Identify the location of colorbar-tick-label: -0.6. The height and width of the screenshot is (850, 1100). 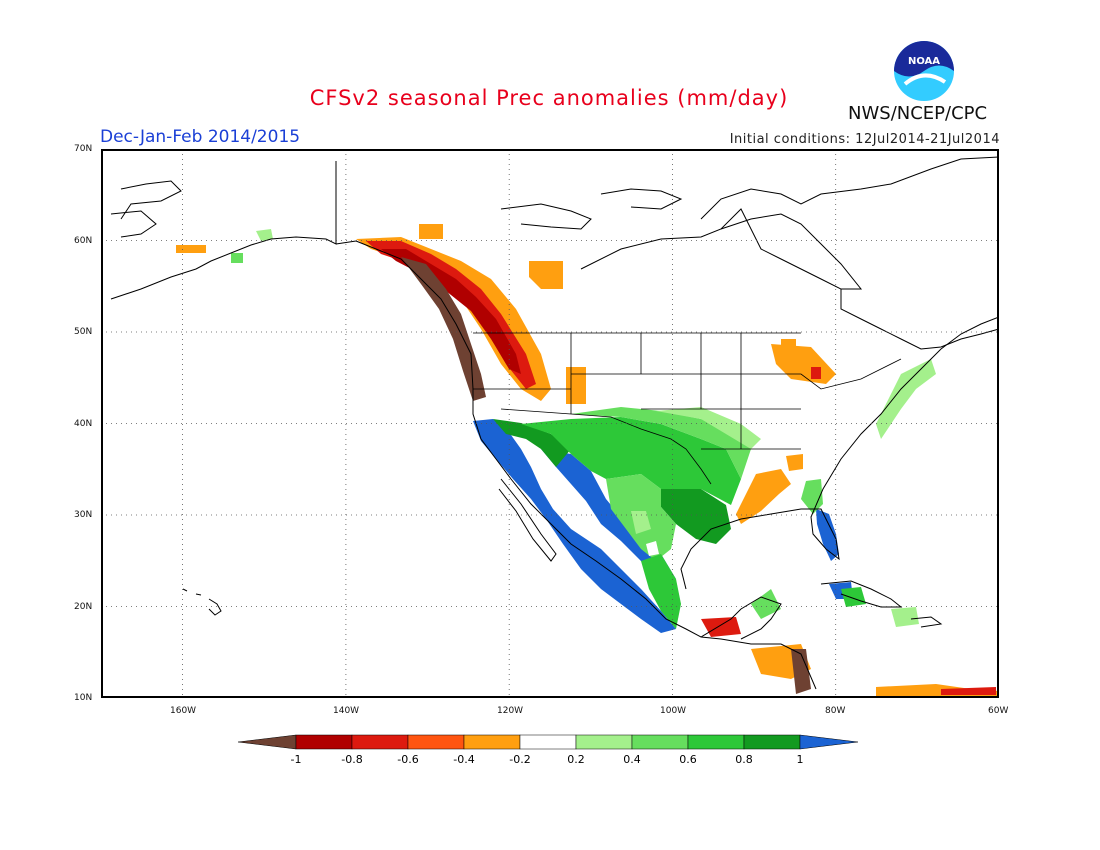
(407, 759).